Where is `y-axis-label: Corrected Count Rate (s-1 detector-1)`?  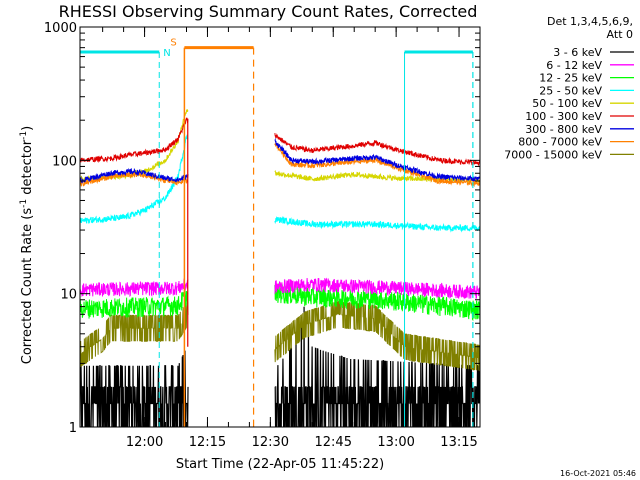 y-axis-label: Corrected Count Rate (s-1 detector-1) is located at coordinates (27, 245).